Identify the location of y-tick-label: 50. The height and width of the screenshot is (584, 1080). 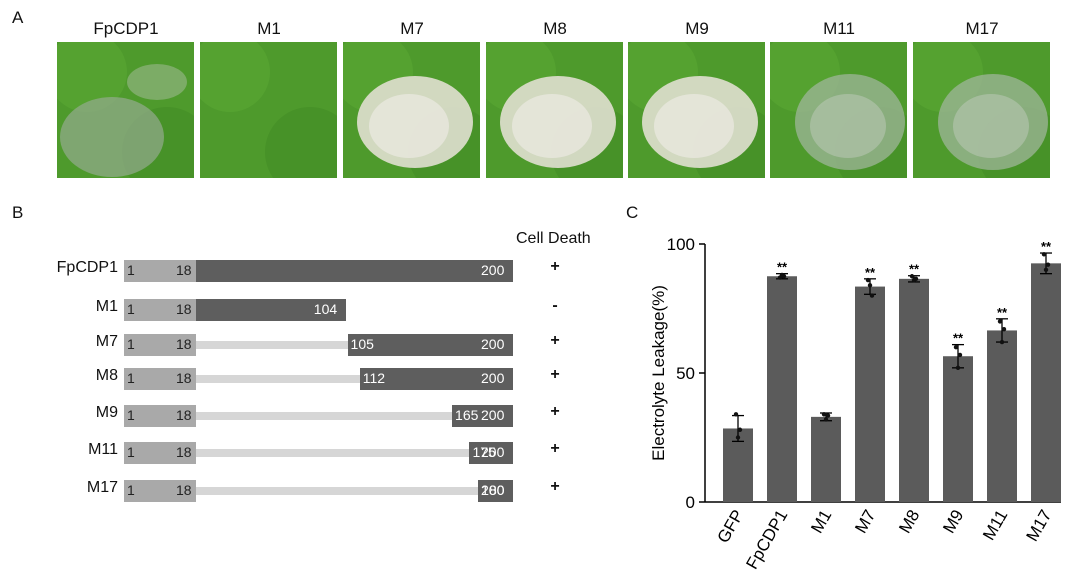
(685, 373).